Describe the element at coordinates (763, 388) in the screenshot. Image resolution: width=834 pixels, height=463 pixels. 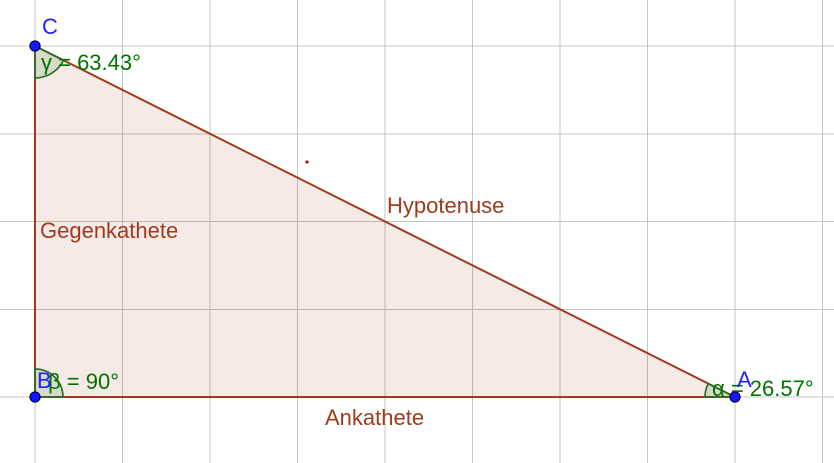
I see `angle-alpha-label: α = 26.57°` at that location.